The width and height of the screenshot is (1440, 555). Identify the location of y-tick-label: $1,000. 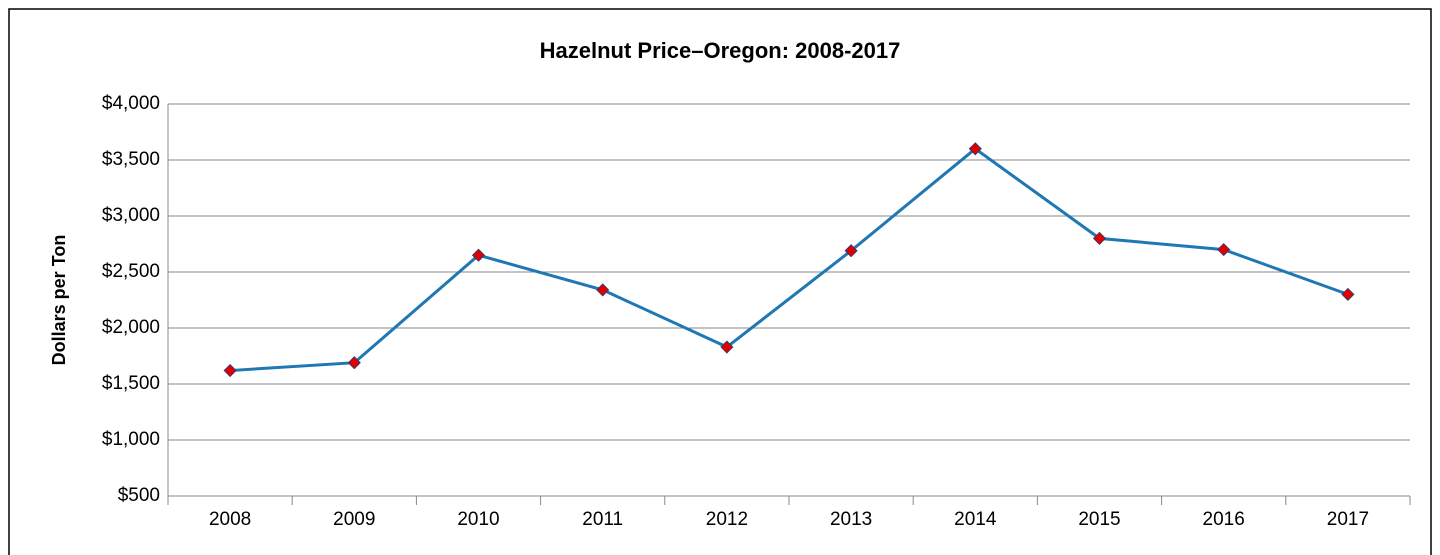
(131, 439).